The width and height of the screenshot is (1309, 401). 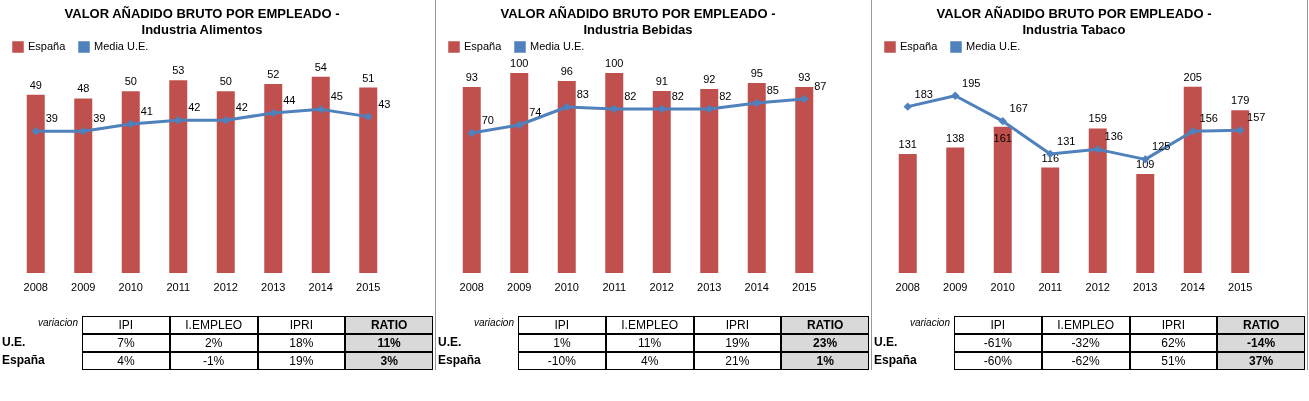 What do you see at coordinates (51, 118) in the screenshot?
I see `data-label: 39` at bounding box center [51, 118].